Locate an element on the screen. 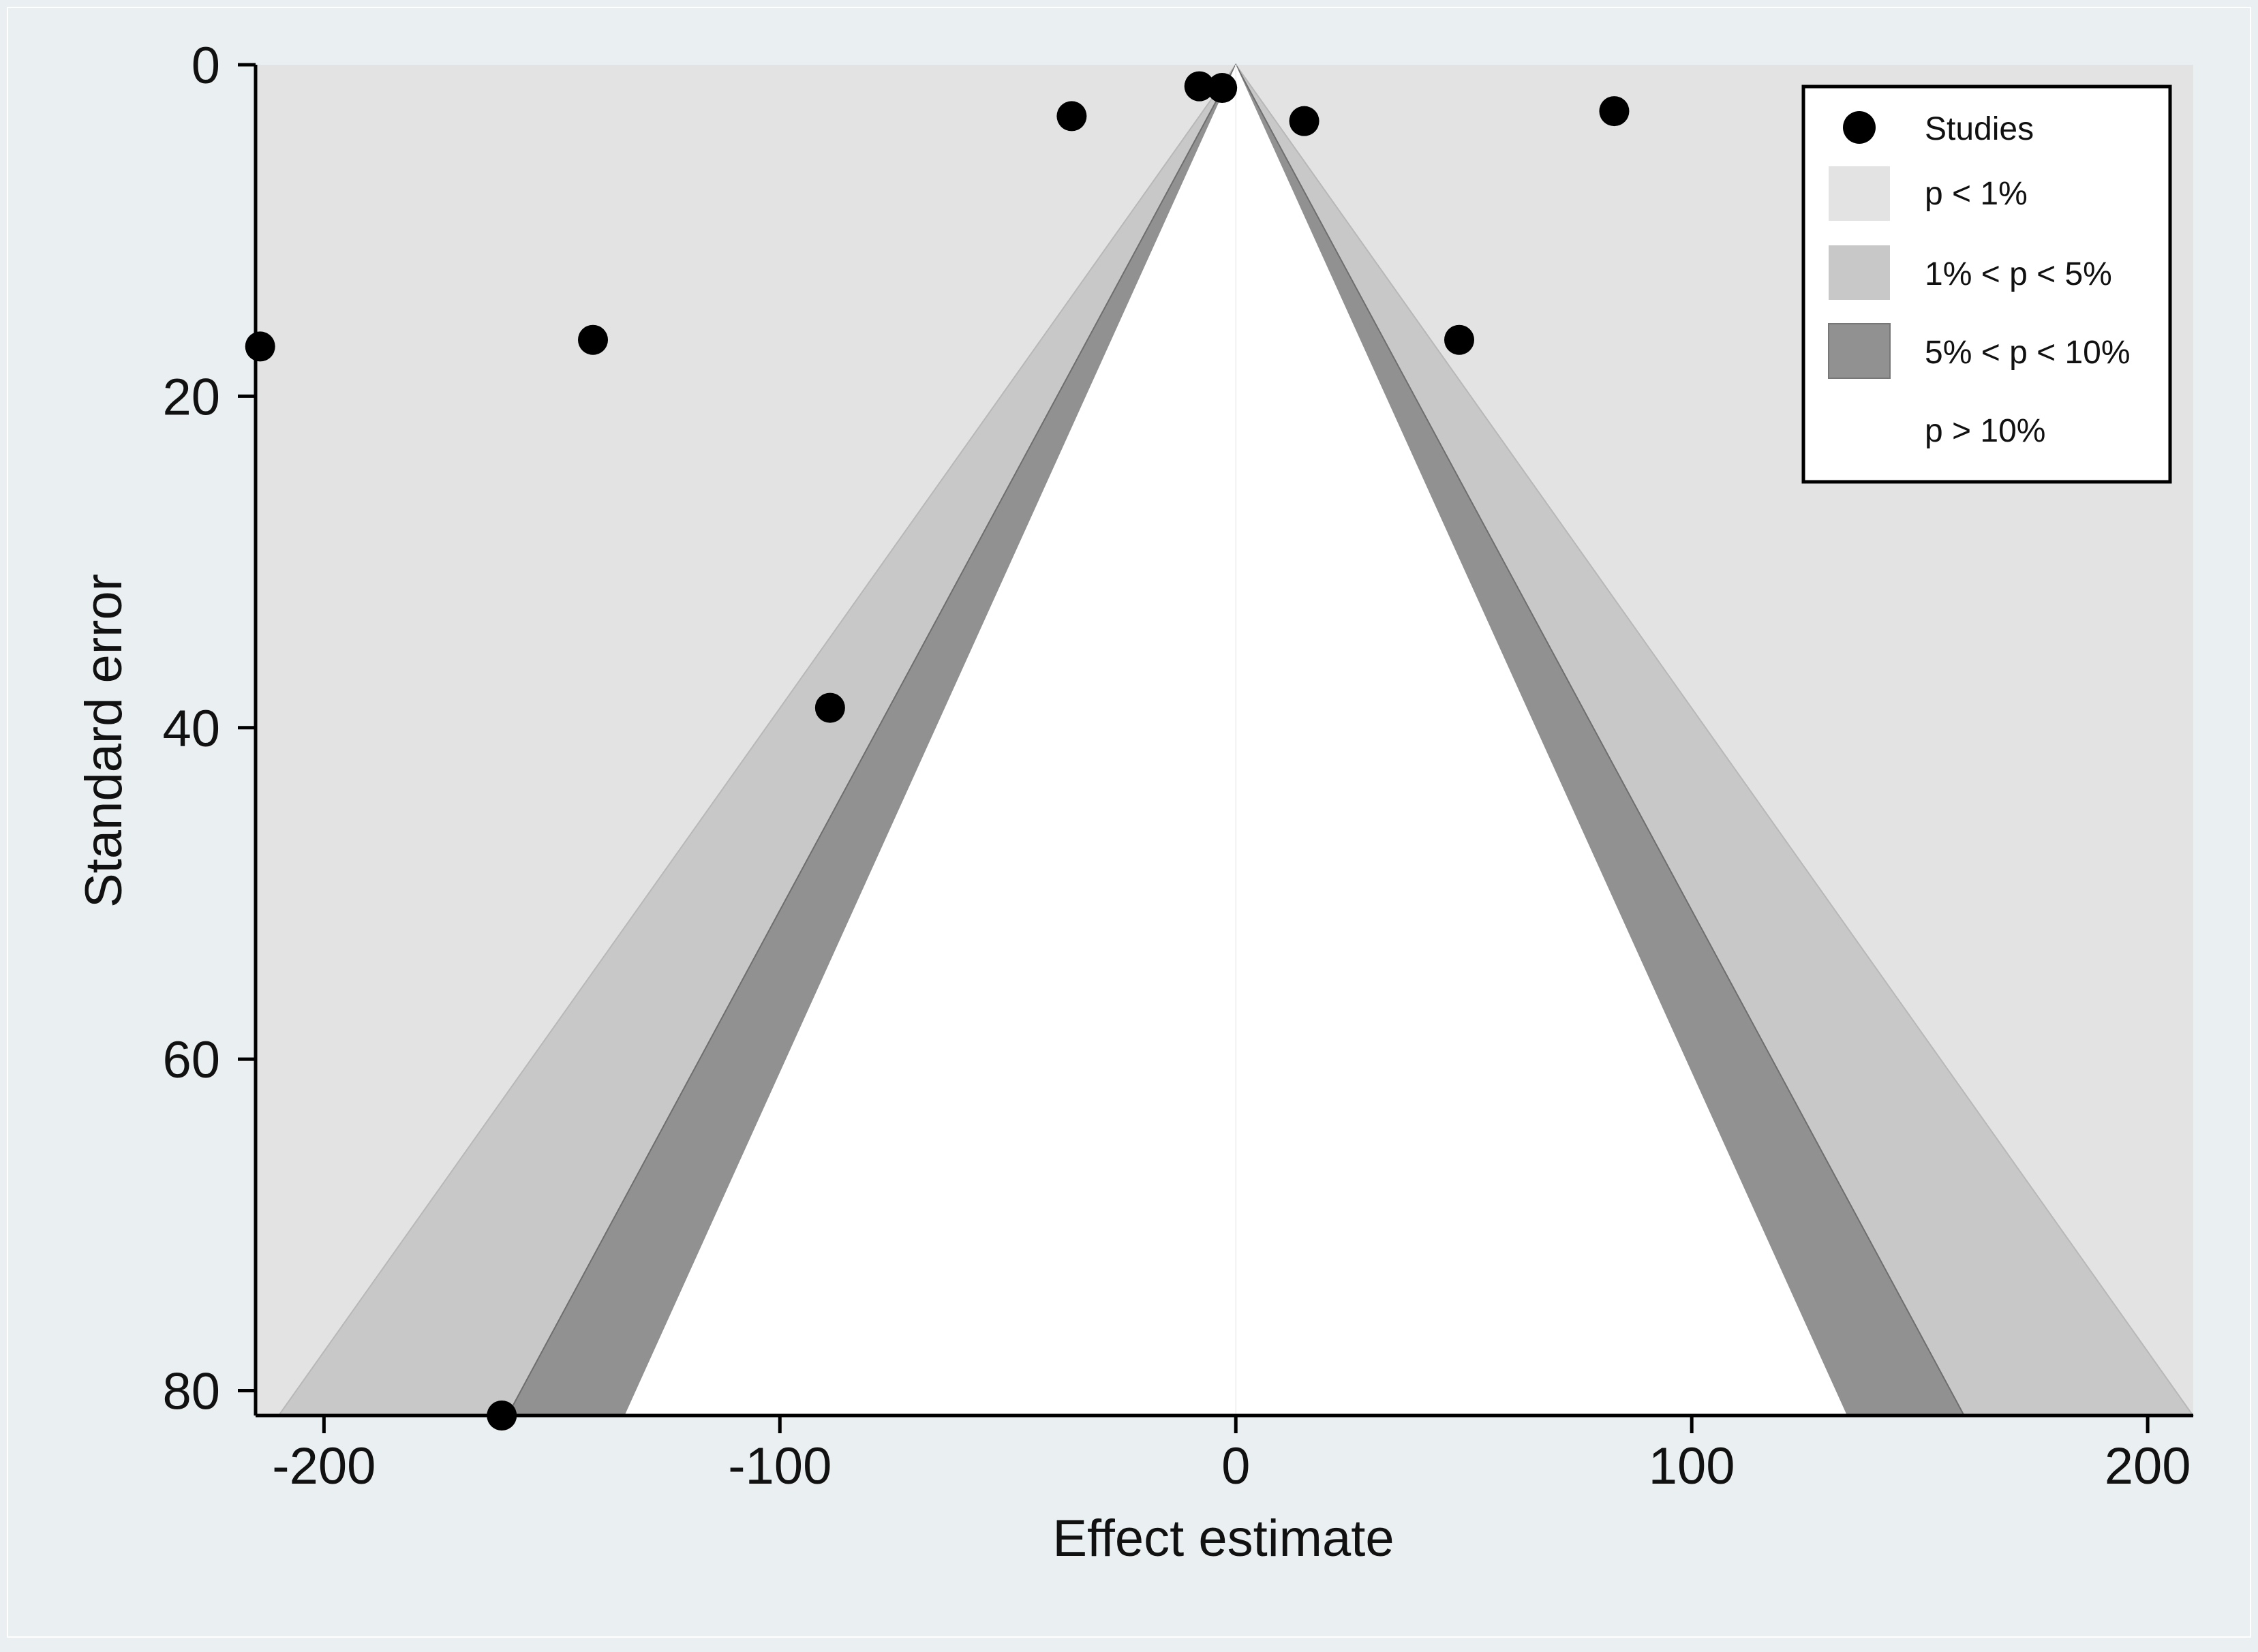 The width and height of the screenshot is (2258, 1652). x-tick-label: 100 is located at coordinates (1692, 1466).